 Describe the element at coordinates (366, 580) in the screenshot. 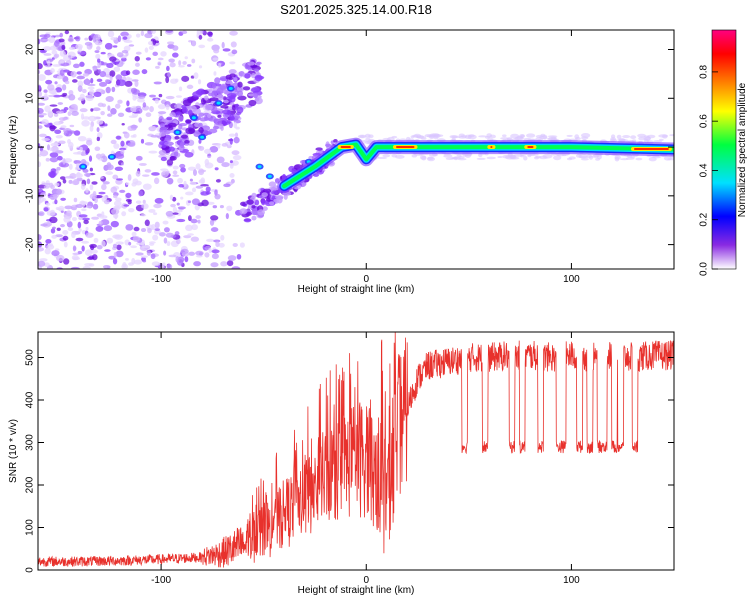

I see `x-tick-label: 0` at that location.